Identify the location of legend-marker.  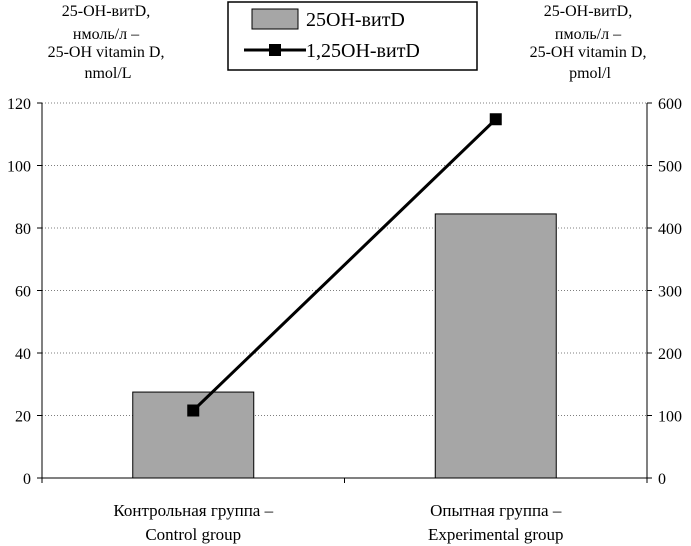
(275, 50).